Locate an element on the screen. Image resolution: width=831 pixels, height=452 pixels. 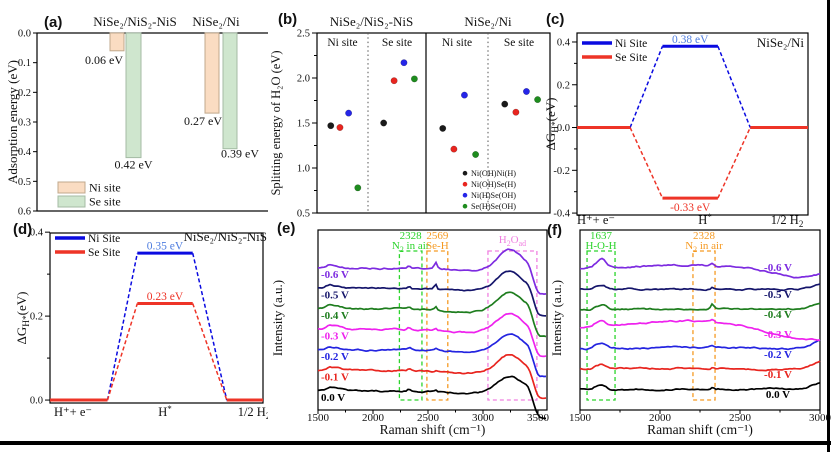
legend-label: Ni site is located at coordinates (105, 188).